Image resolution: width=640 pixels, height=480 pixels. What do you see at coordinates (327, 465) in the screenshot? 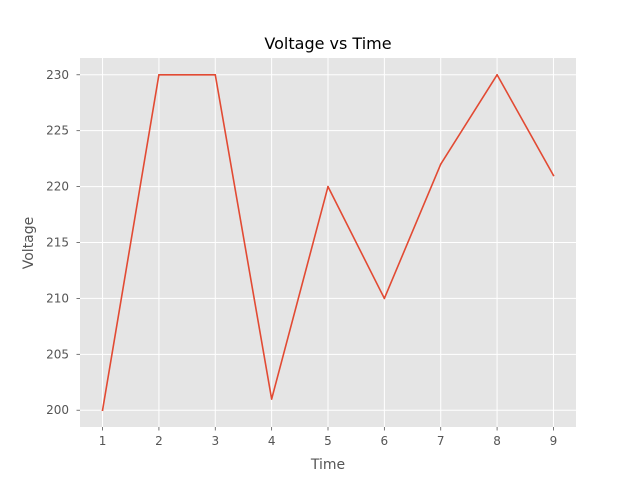
I see `x-axis-label: Time` at bounding box center [327, 465].